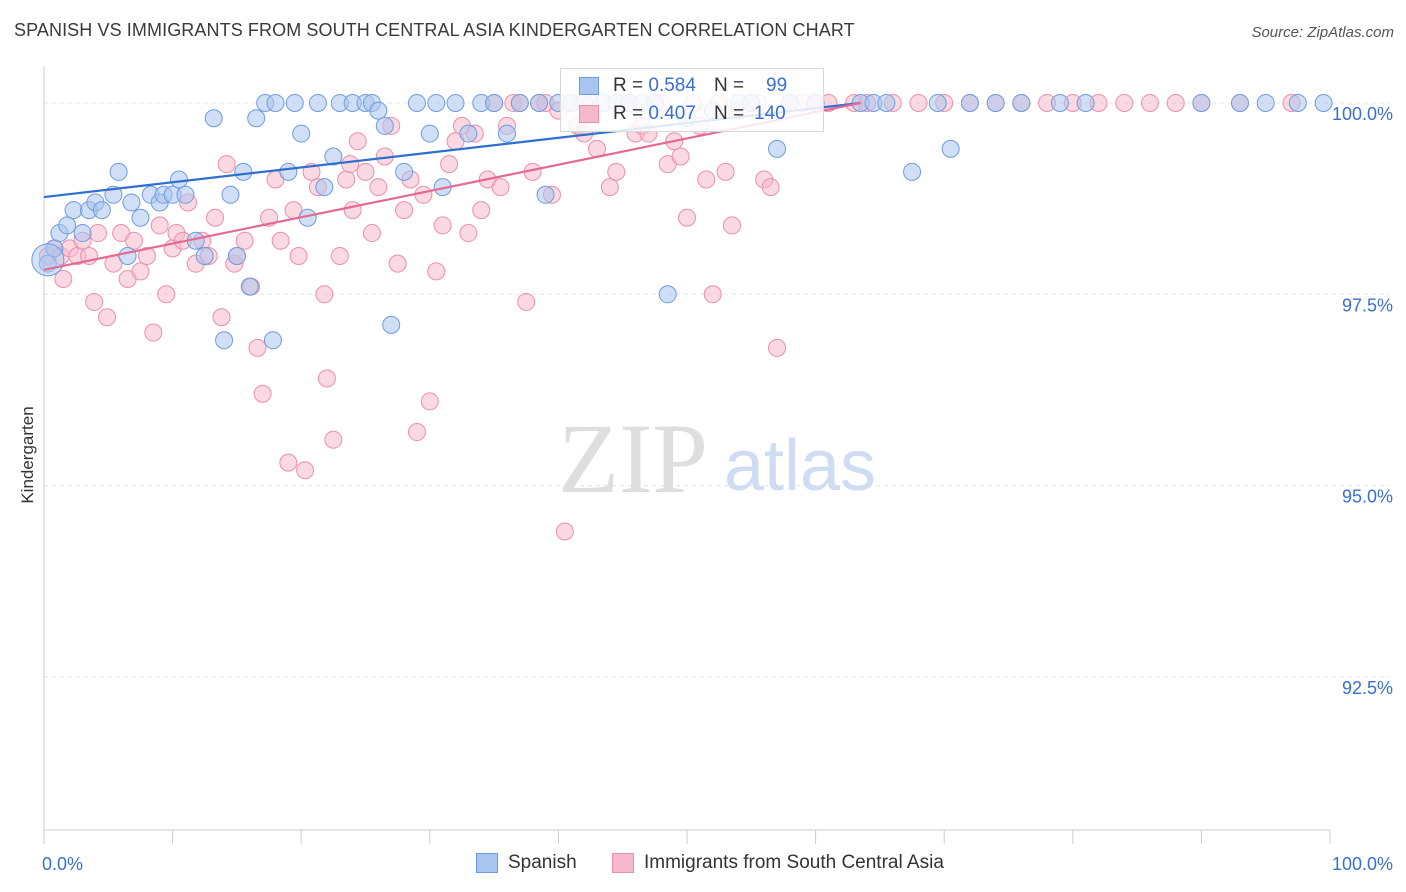 This screenshot has width=1406, height=892. Describe the element at coordinates (1367, 688) in the screenshot. I see `y-tick-label: 92.5%` at that location.